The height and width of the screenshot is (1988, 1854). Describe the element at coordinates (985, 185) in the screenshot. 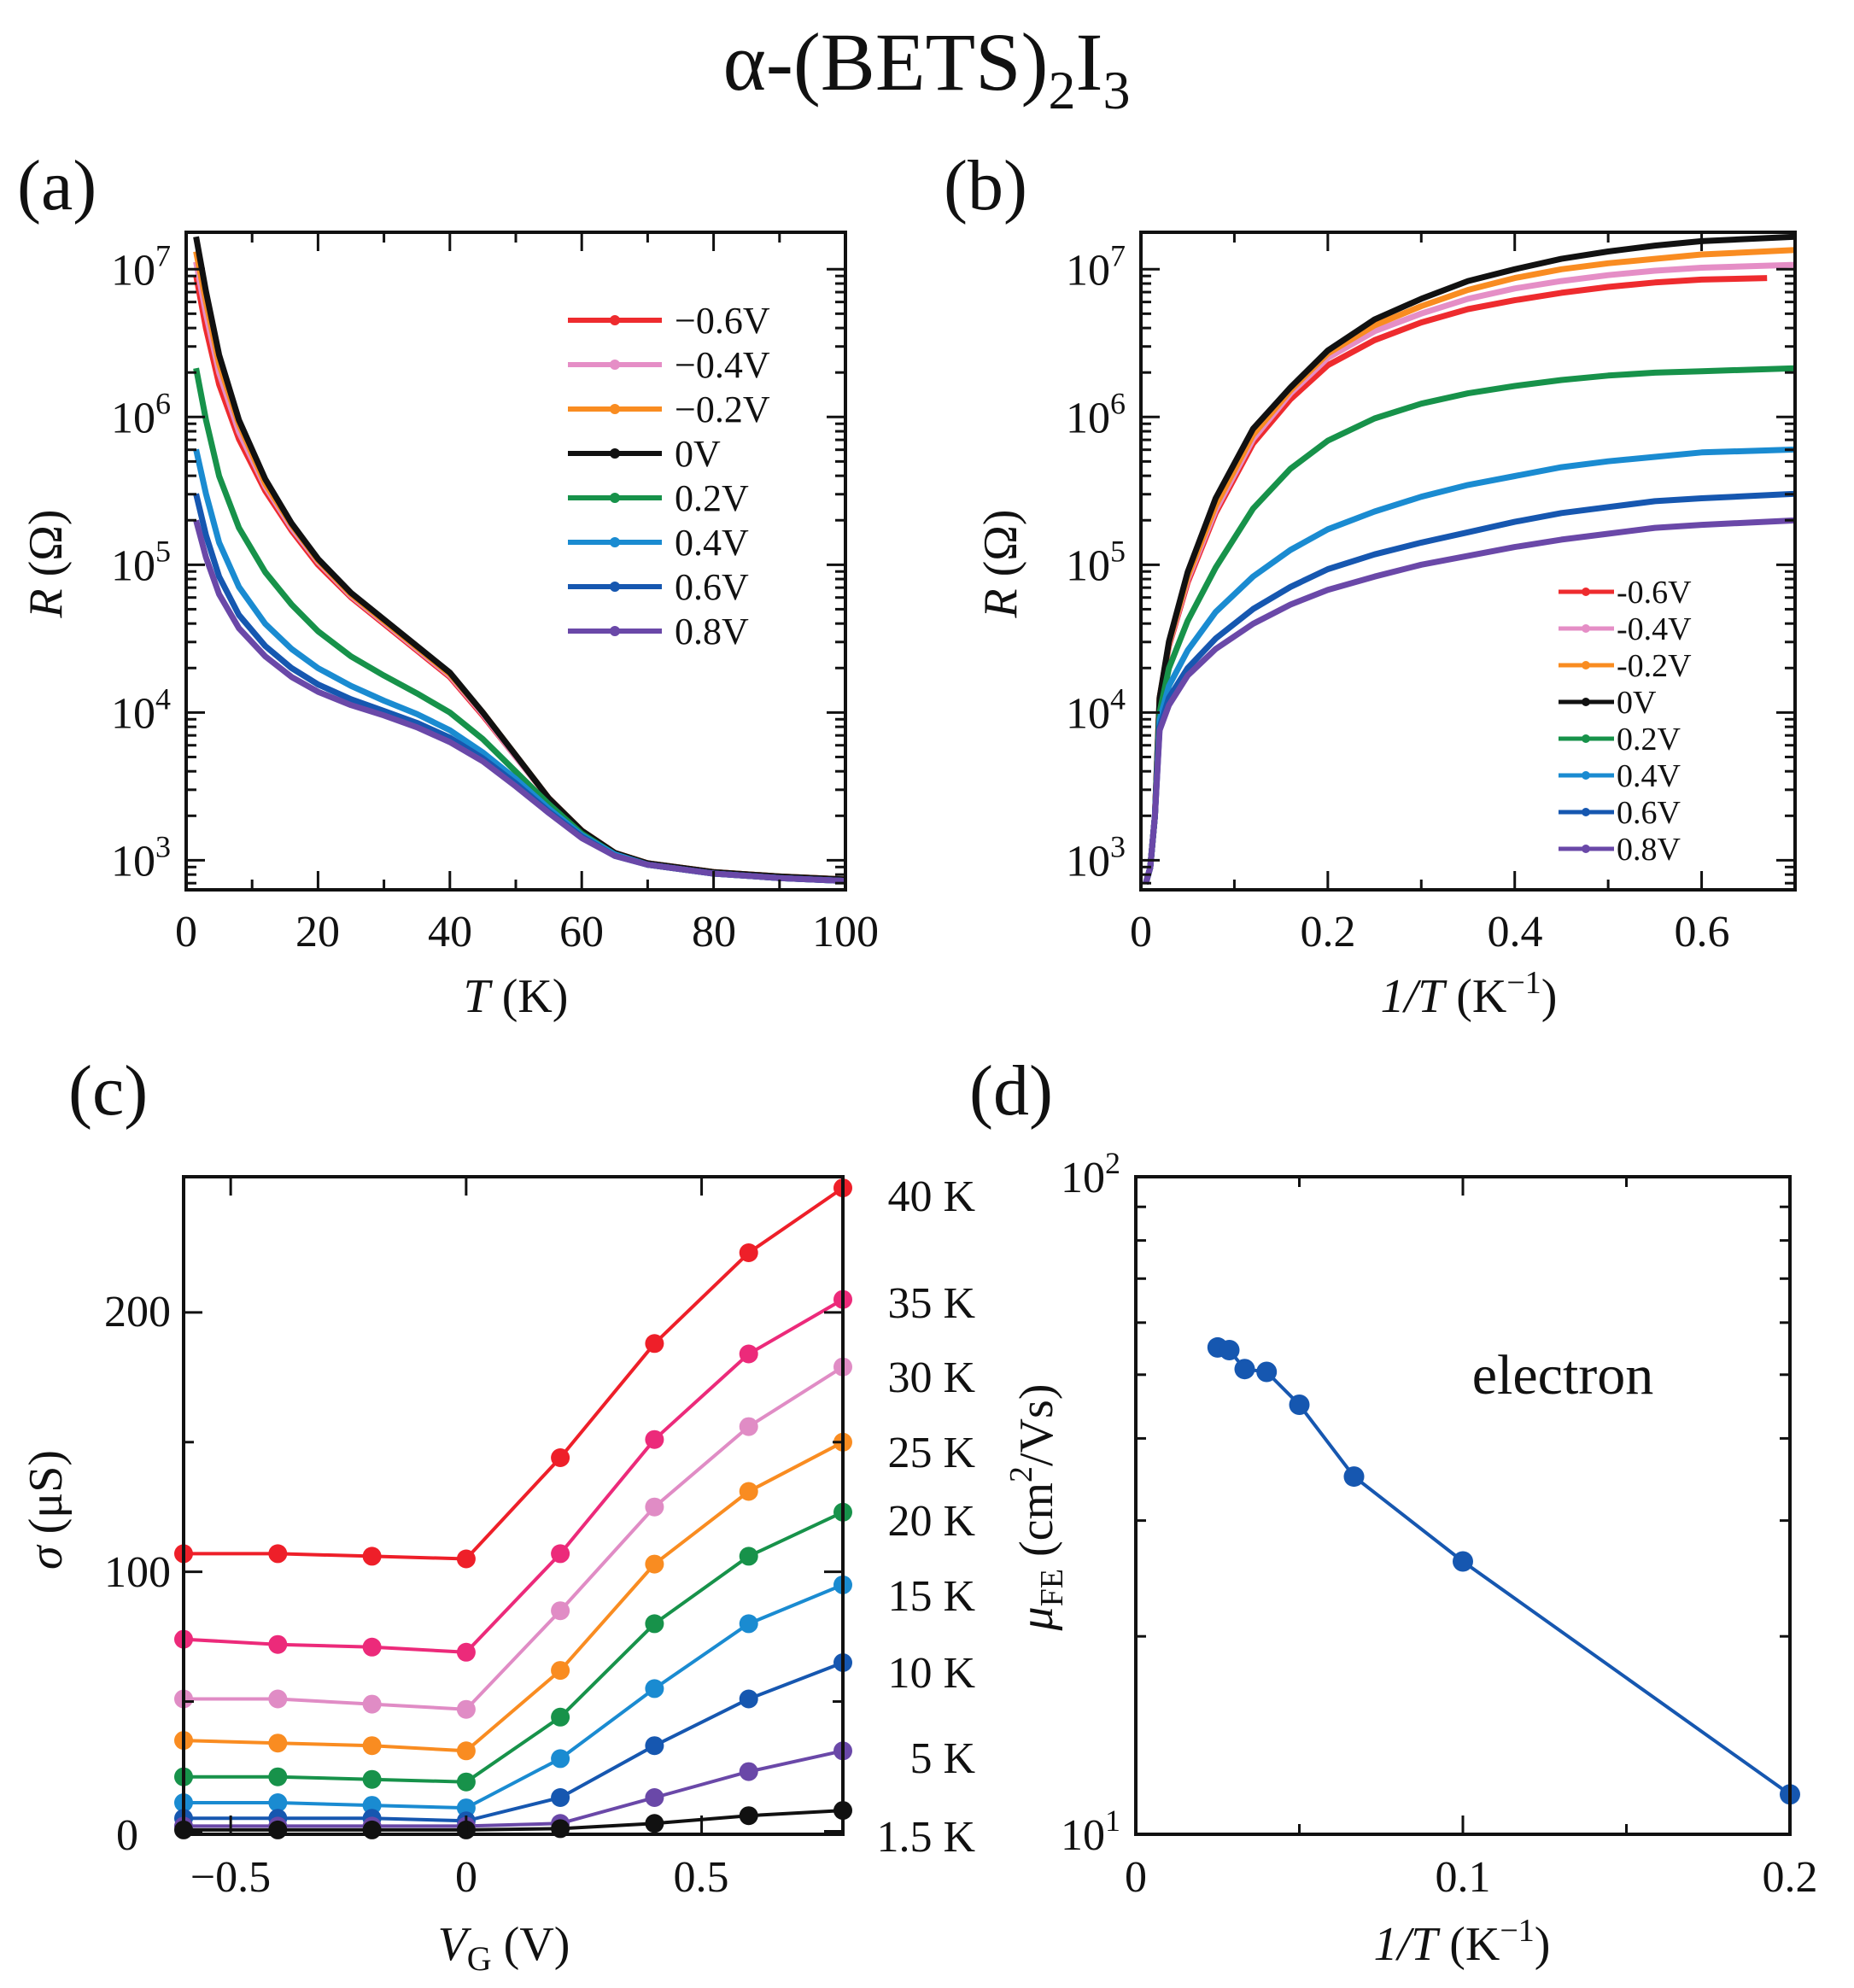

I see `panel-b-label: (b)` at that location.